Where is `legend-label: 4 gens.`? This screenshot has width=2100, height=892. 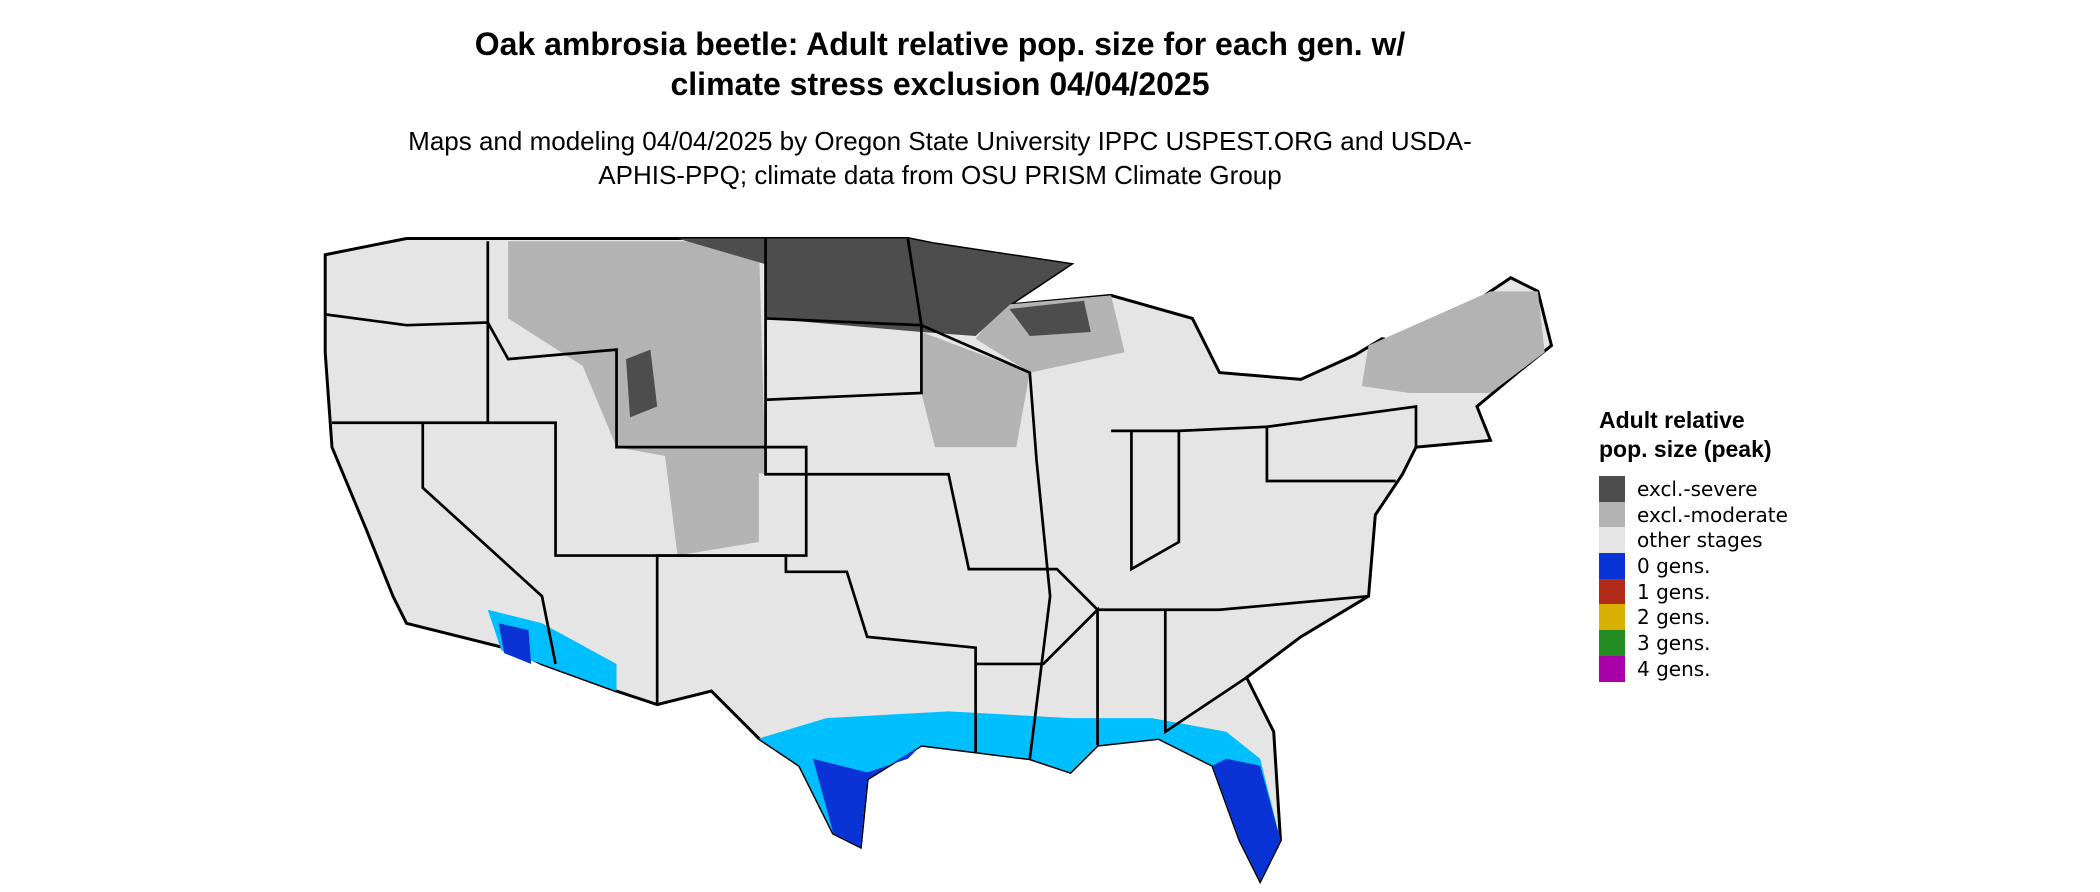
legend-label: 4 gens. is located at coordinates (1674, 668).